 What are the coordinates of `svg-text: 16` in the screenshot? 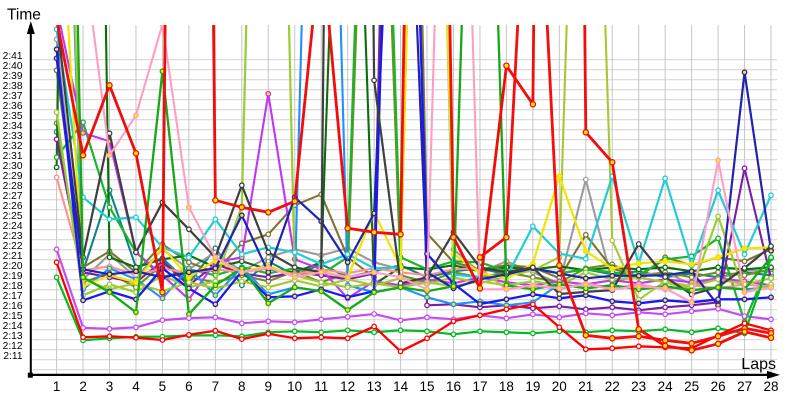 It's located at (453, 386).